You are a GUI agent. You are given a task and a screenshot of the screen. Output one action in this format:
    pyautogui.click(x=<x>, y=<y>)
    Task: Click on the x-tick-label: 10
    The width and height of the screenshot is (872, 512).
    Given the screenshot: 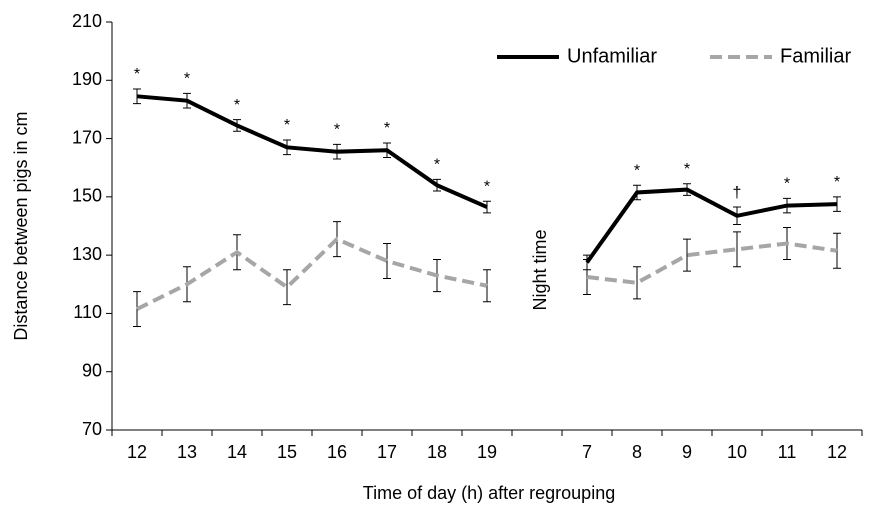 What is the action you would take?
    pyautogui.click(x=737, y=452)
    